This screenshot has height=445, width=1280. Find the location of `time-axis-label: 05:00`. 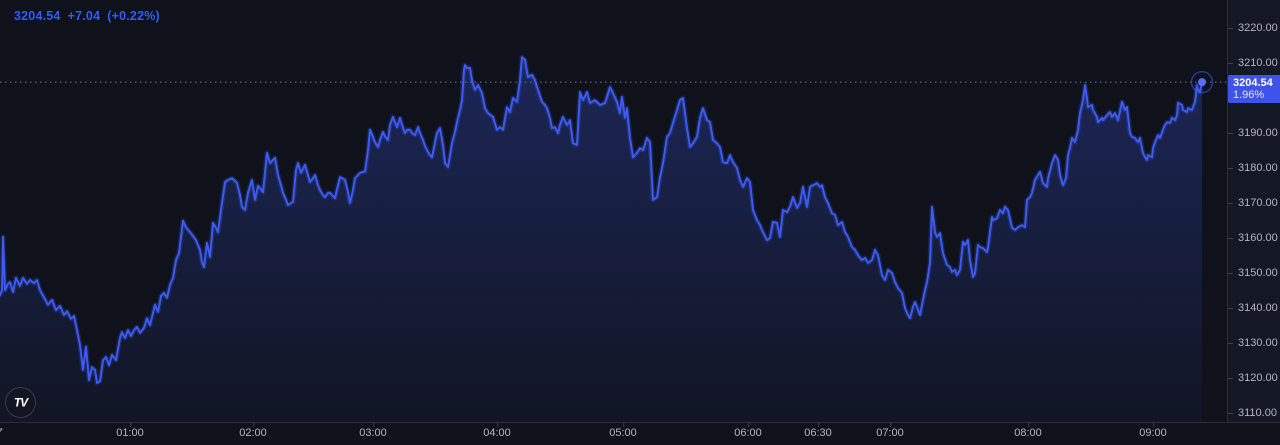

time-axis-label: 05:00 is located at coordinates (623, 431).